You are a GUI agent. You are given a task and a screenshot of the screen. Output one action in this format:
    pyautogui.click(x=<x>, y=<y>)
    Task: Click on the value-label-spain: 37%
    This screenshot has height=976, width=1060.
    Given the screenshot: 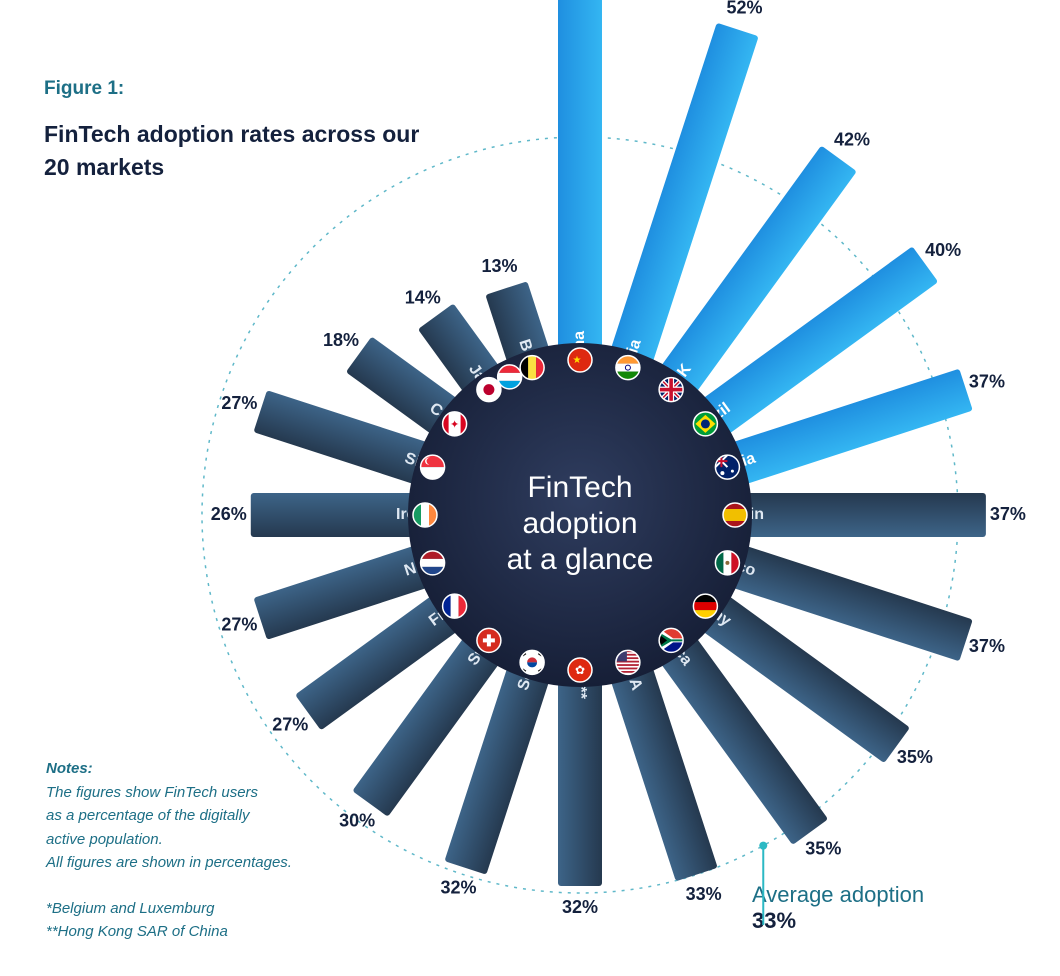 What is the action you would take?
    pyautogui.click(x=1008, y=514)
    